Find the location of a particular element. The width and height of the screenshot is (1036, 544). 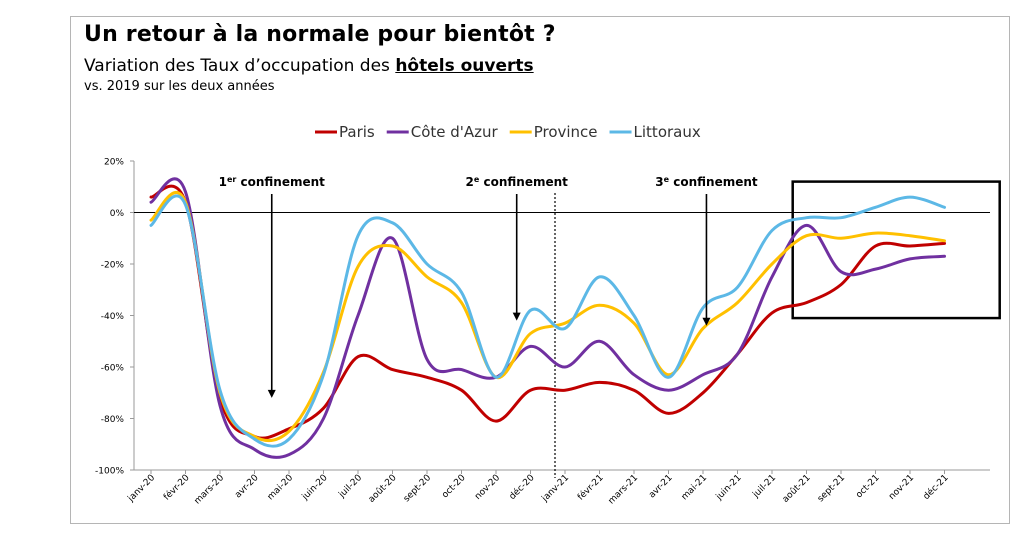

x-tick-label: févr-21 is located at coordinates (590, 487).